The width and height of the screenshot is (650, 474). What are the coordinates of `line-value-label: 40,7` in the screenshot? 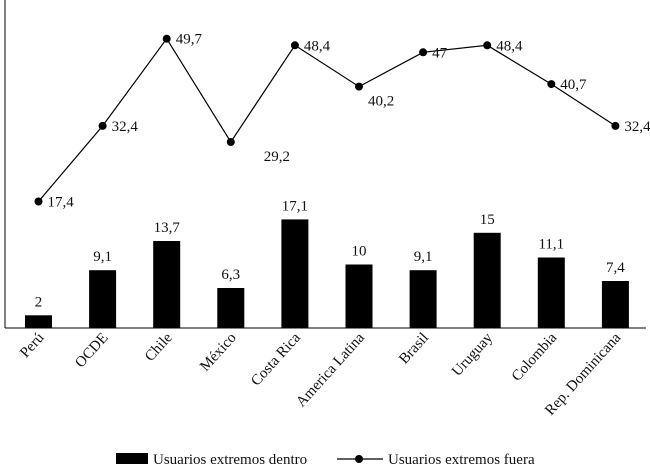 It's located at (573, 85).